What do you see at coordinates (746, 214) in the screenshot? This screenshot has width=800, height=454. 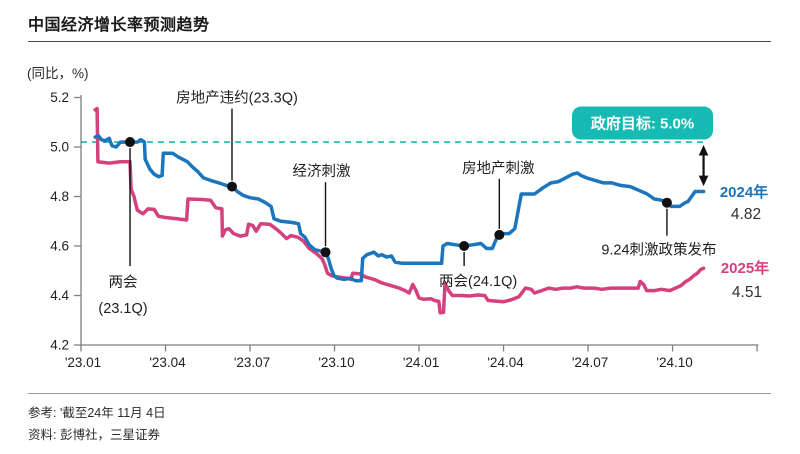 I see `series-end-value-2024年: 4.82` at bounding box center [746, 214].